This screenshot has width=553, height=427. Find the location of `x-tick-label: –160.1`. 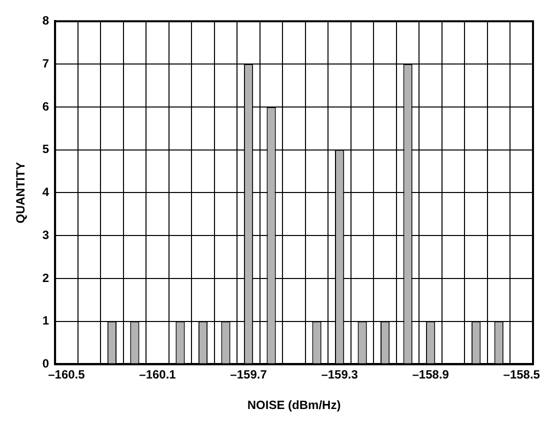

x-tick-label: –160.1 is located at coordinates (157, 375).